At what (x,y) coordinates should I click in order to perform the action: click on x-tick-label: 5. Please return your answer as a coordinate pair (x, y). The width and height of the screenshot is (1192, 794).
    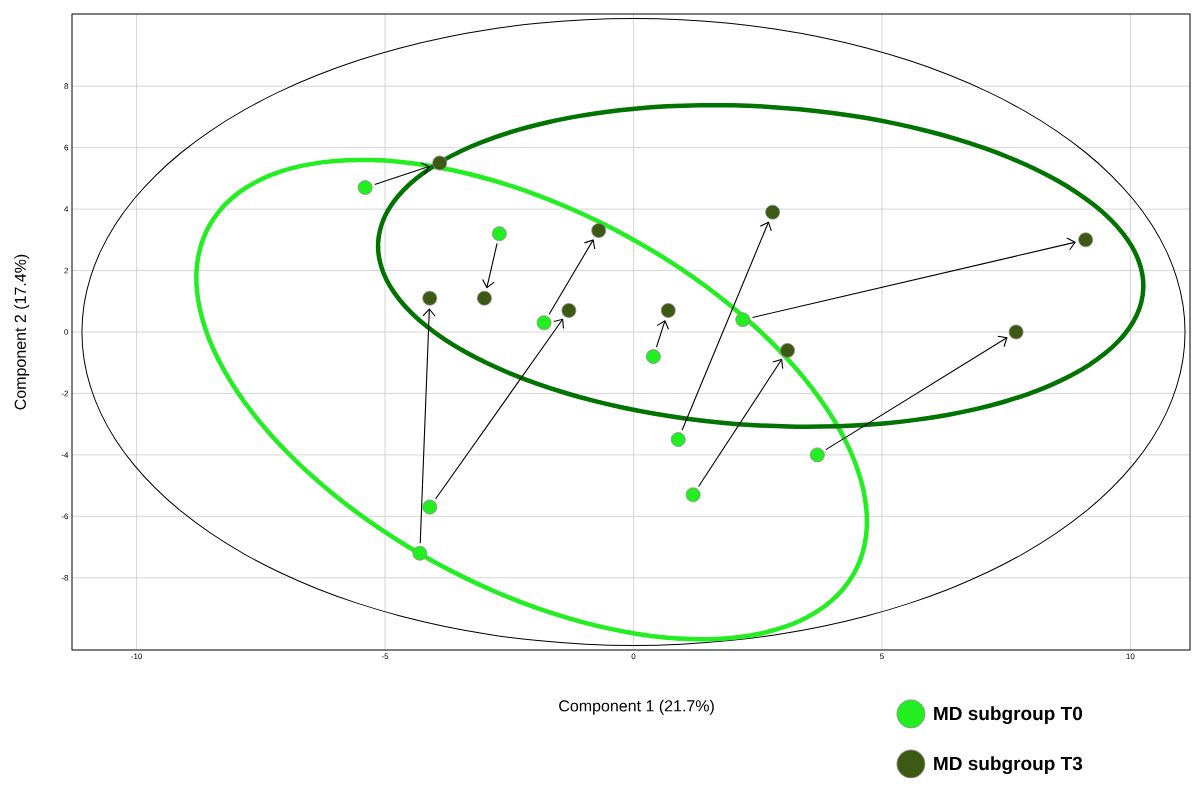
    Looking at the image, I should click on (882, 656).